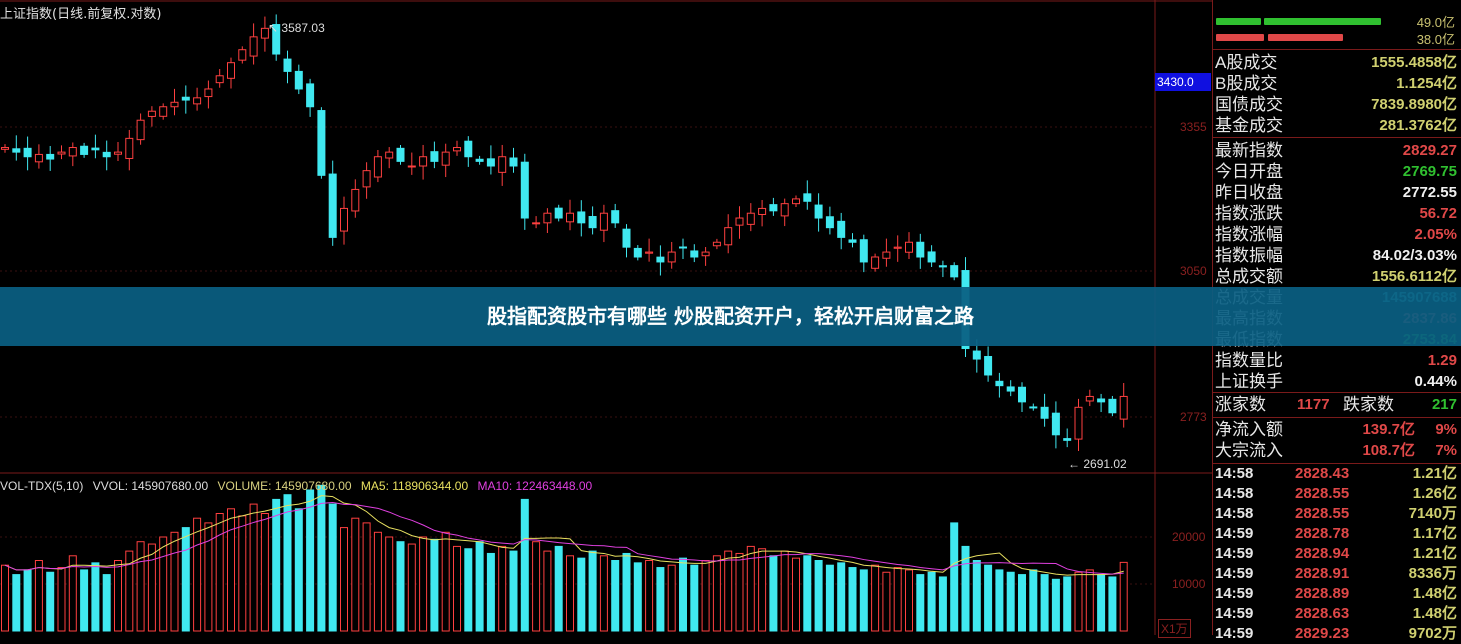 The height and width of the screenshot is (644, 1461). Describe the element at coordinates (81, 14) in the screenshot. I see `chart-title: 上证指数(日线.前复权.对数)` at that location.